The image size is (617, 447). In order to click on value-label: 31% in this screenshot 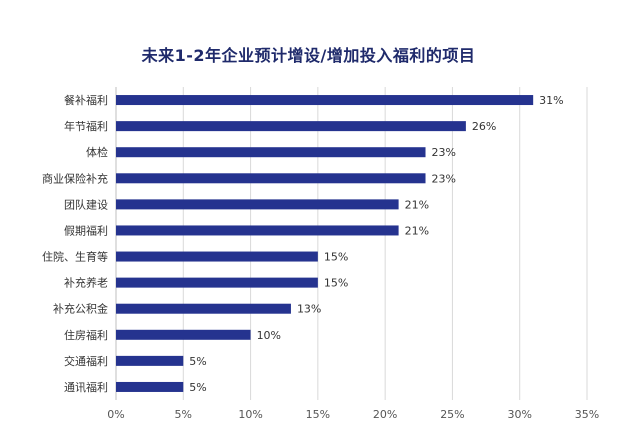, I will do `click(551, 100)`.